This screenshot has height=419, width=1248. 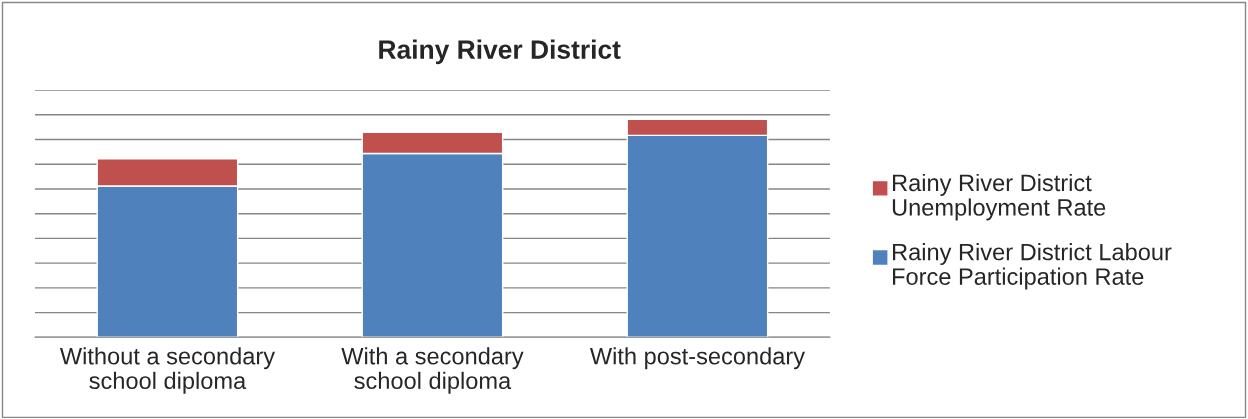 I want to click on x-tick-label: Without a secondary school diploma, so click(x=167, y=370).